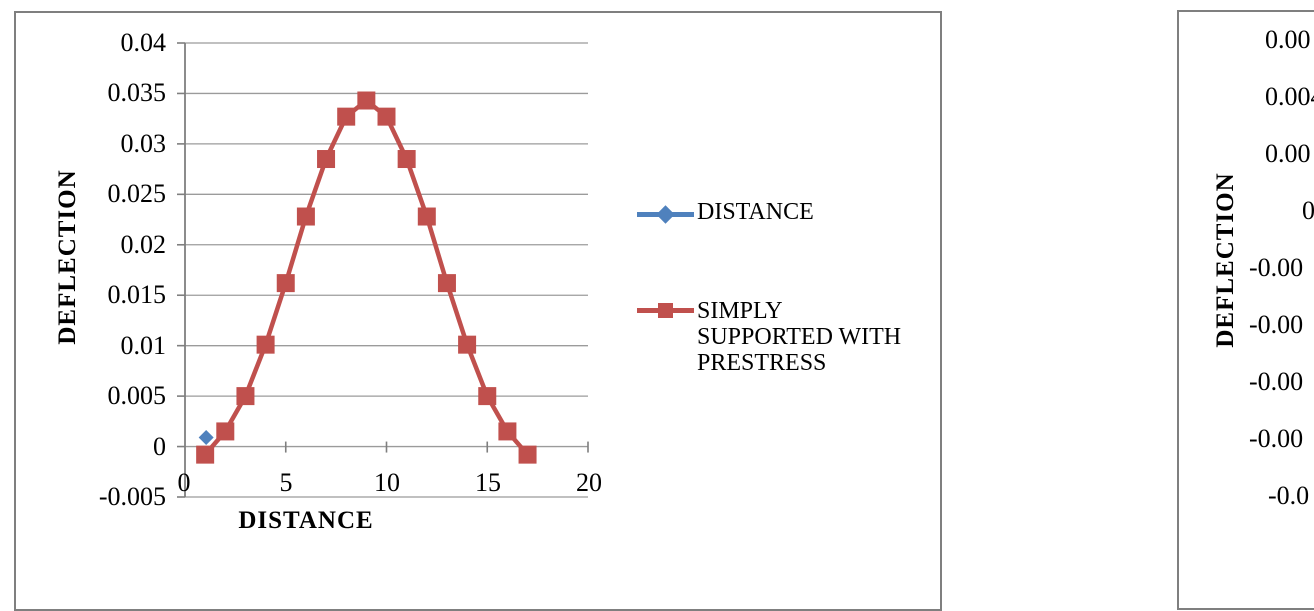  I want to click on legend-label: DISTANCE, so click(755, 212).